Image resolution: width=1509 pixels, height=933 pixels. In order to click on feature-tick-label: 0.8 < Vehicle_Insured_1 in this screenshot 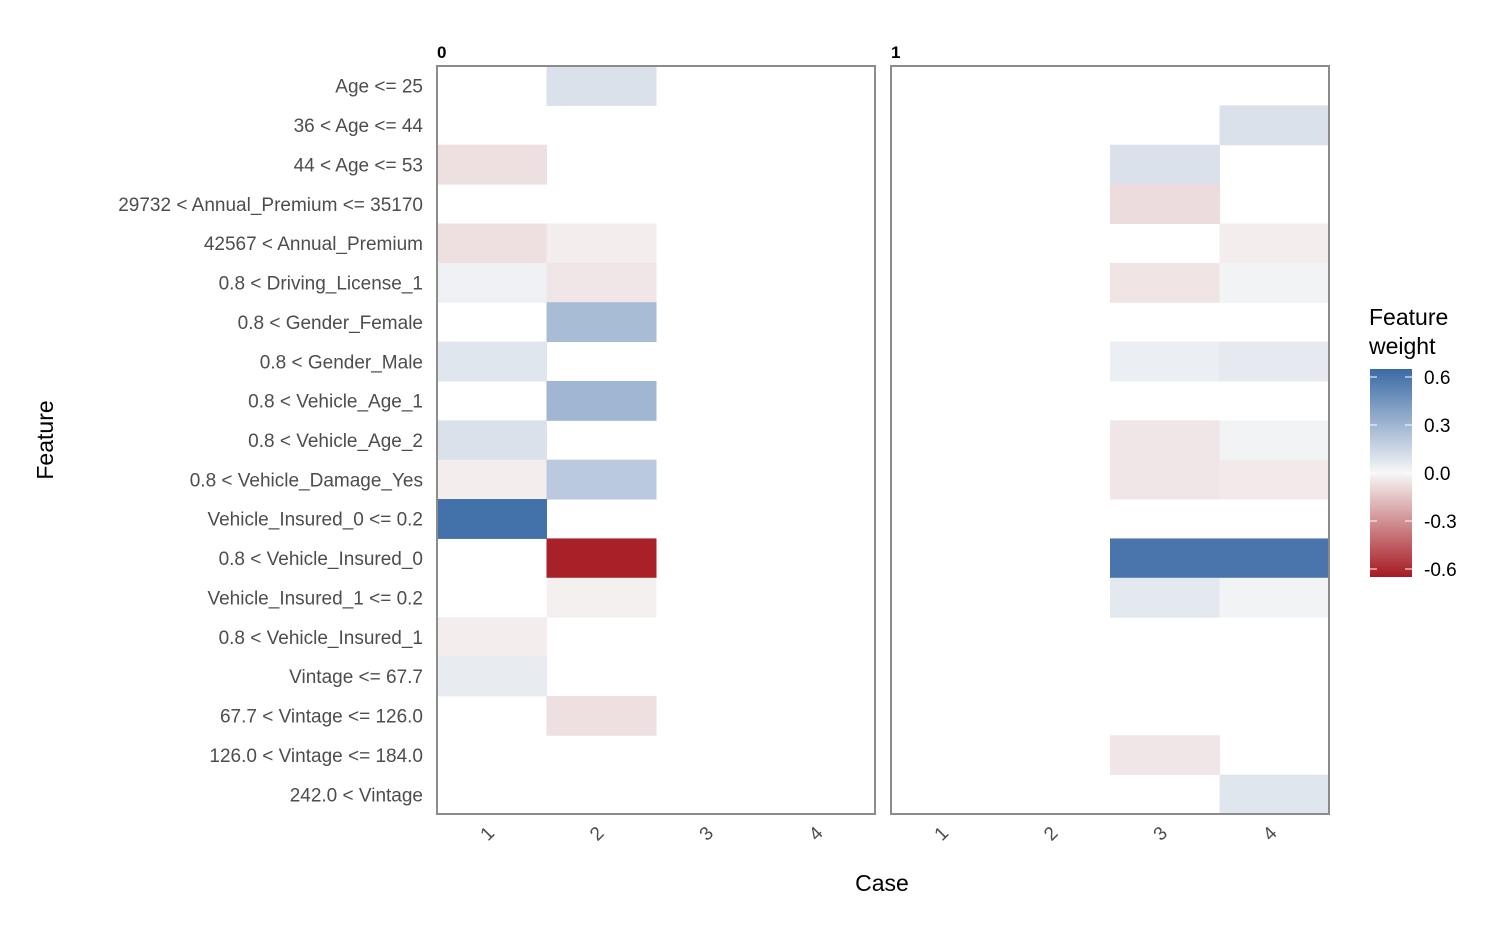, I will do `click(321, 638)`.